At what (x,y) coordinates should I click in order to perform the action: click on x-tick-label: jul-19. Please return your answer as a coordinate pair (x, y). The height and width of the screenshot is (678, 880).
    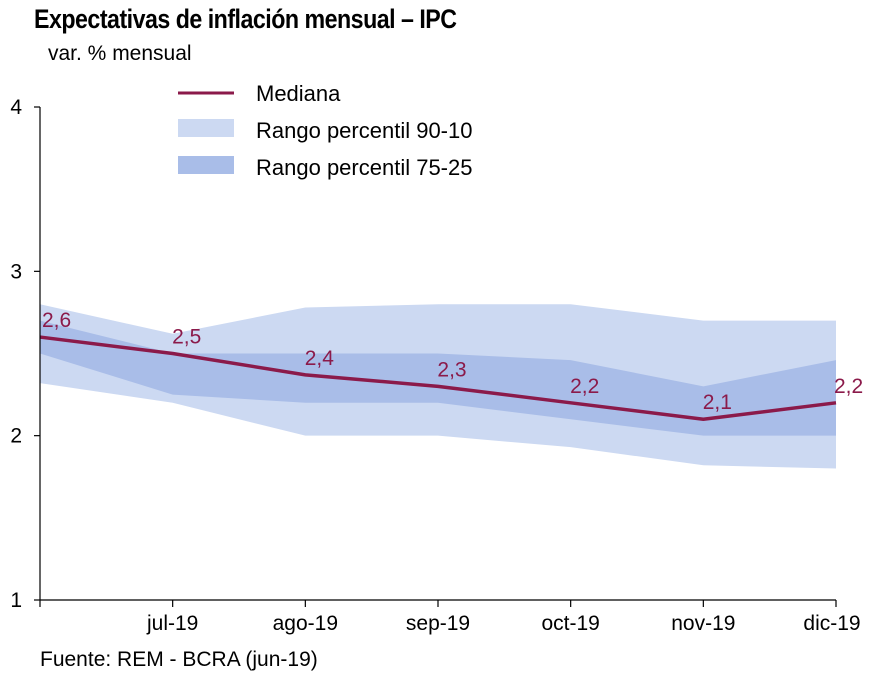
    Looking at the image, I should click on (172, 623).